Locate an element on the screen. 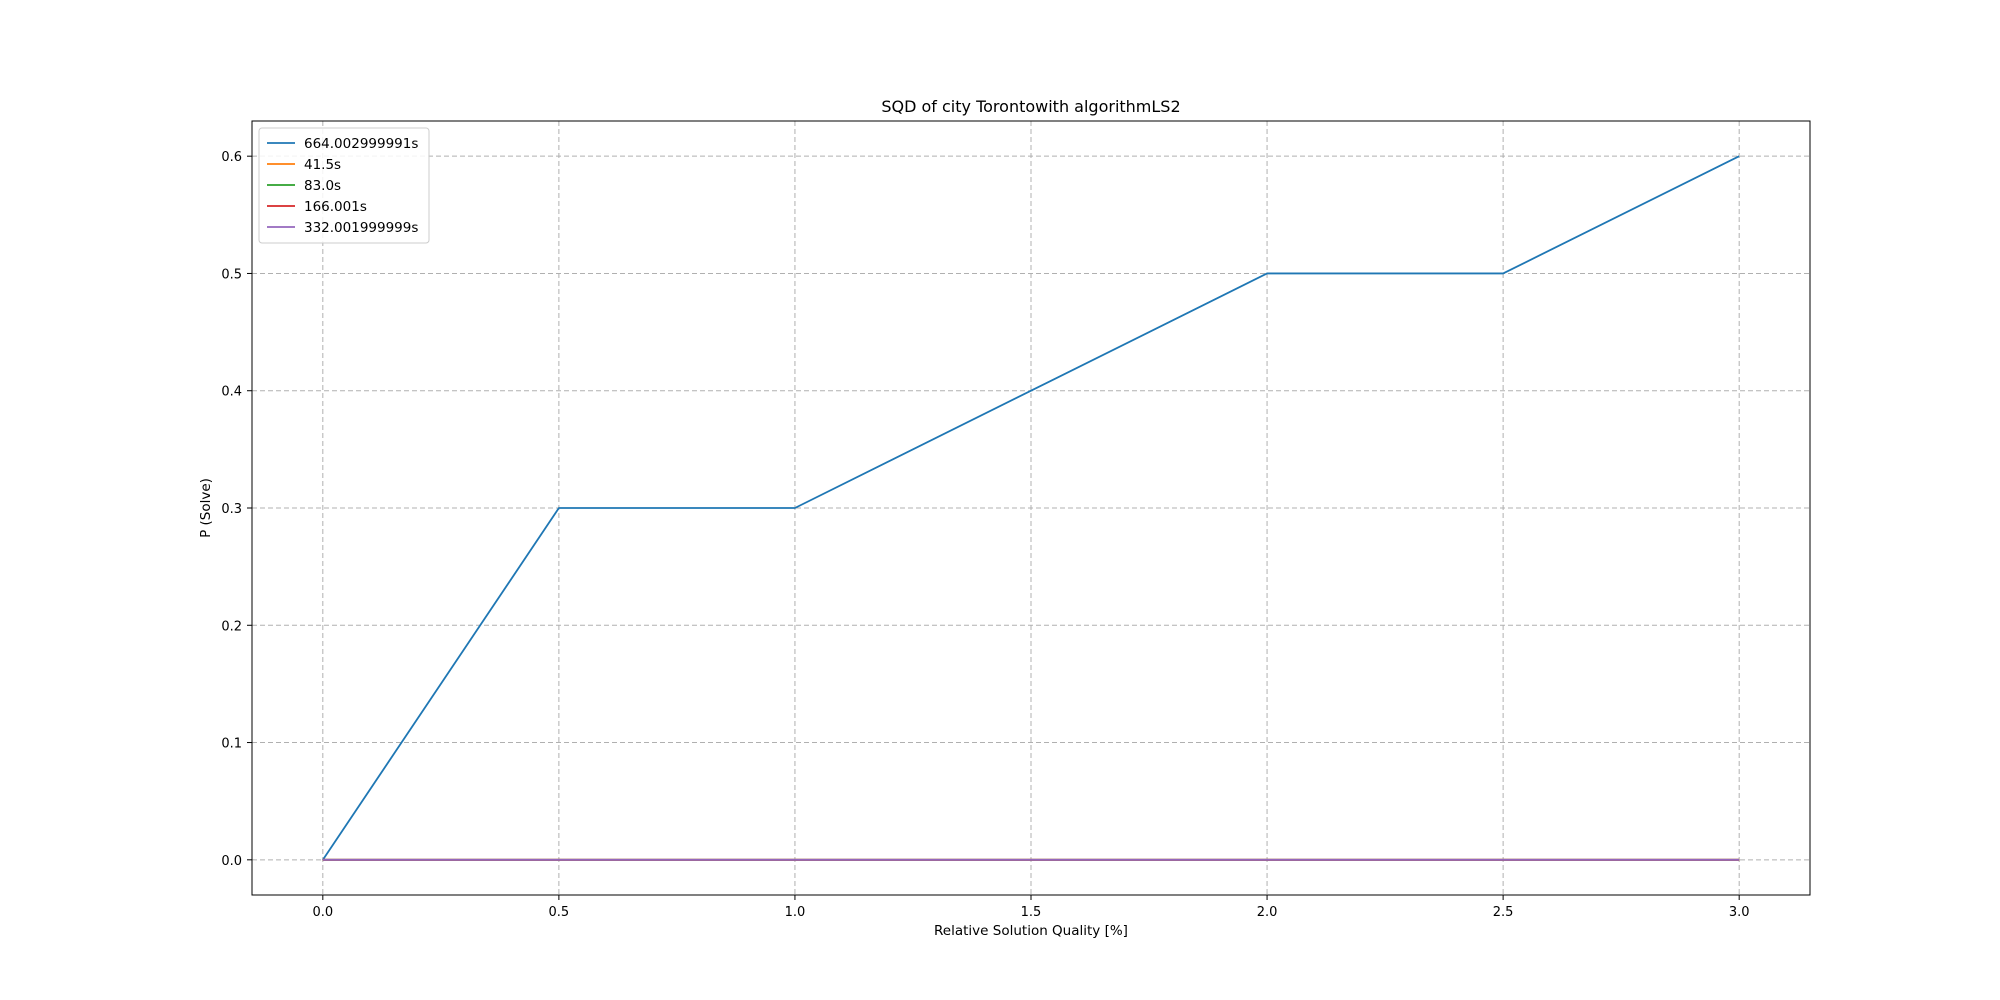 The height and width of the screenshot is (1000, 2000). y-tick-label: 0.2 is located at coordinates (231, 626).